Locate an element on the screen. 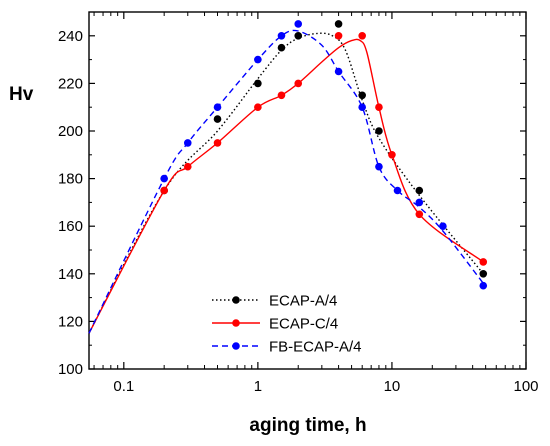 This screenshot has width=550, height=446. legend: ECAP-A/4 ECAP-C/4 FB-ECAP-A/4 is located at coordinates (287, 324).